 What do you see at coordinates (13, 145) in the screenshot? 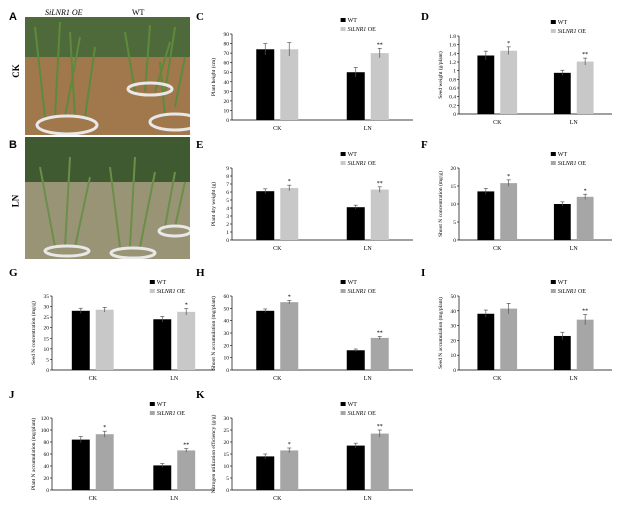
I see `panel-label-b: B` at bounding box center [13, 145].